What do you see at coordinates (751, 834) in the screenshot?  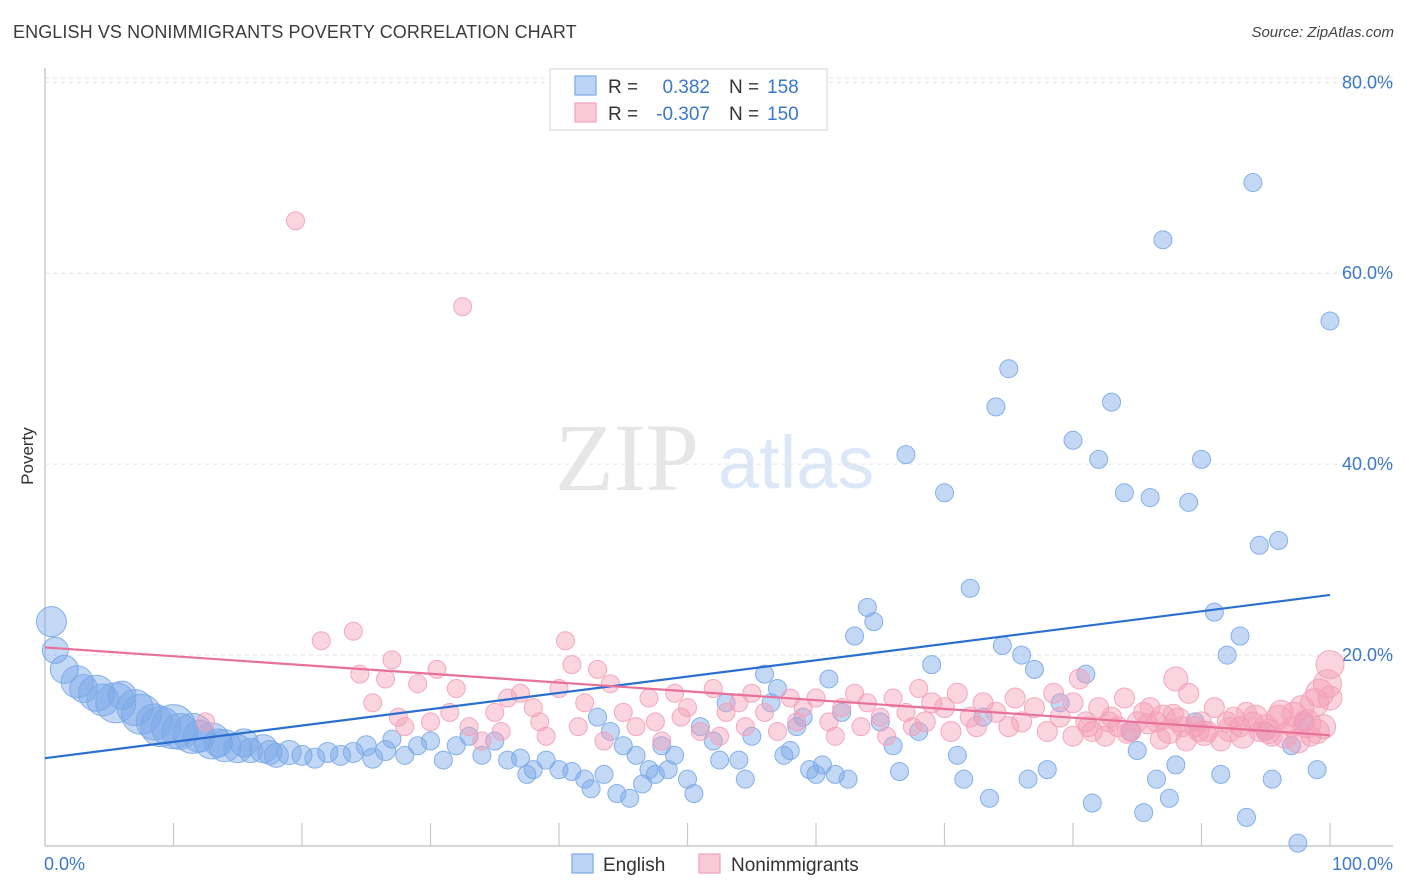 I see `x-axis-ticks` at bounding box center [751, 834].